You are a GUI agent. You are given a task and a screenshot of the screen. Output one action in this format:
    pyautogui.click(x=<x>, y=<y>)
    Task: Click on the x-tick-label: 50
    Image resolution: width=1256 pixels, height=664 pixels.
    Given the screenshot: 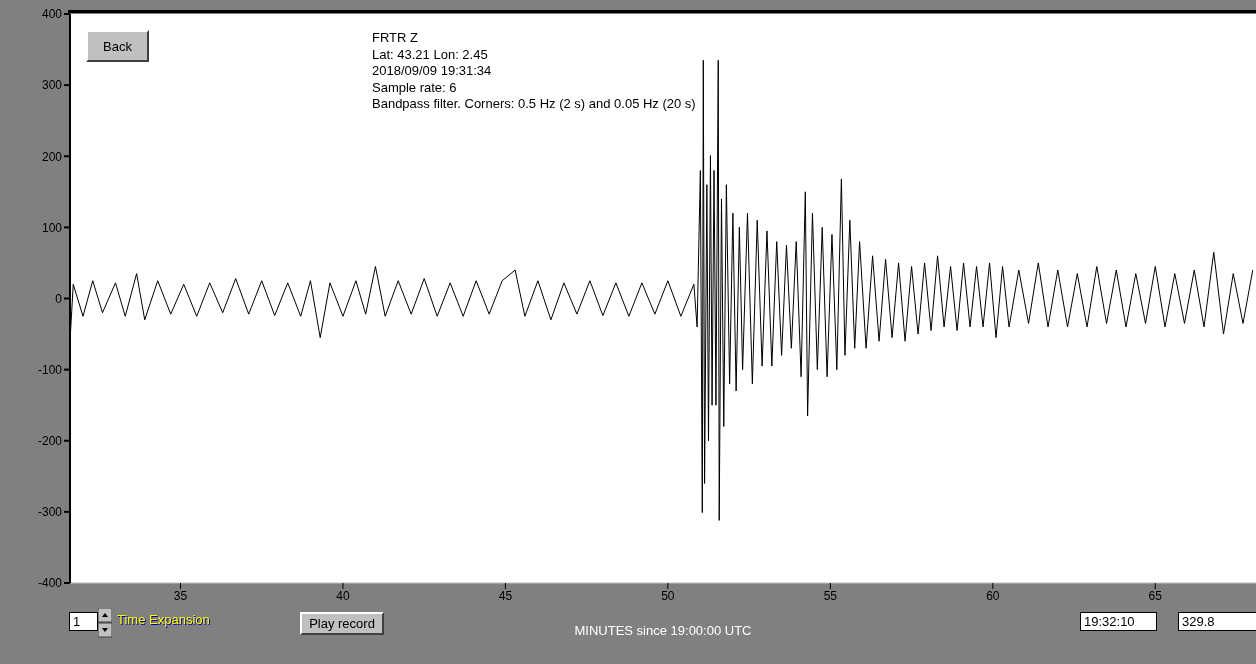 What is the action you would take?
    pyautogui.click(x=668, y=595)
    